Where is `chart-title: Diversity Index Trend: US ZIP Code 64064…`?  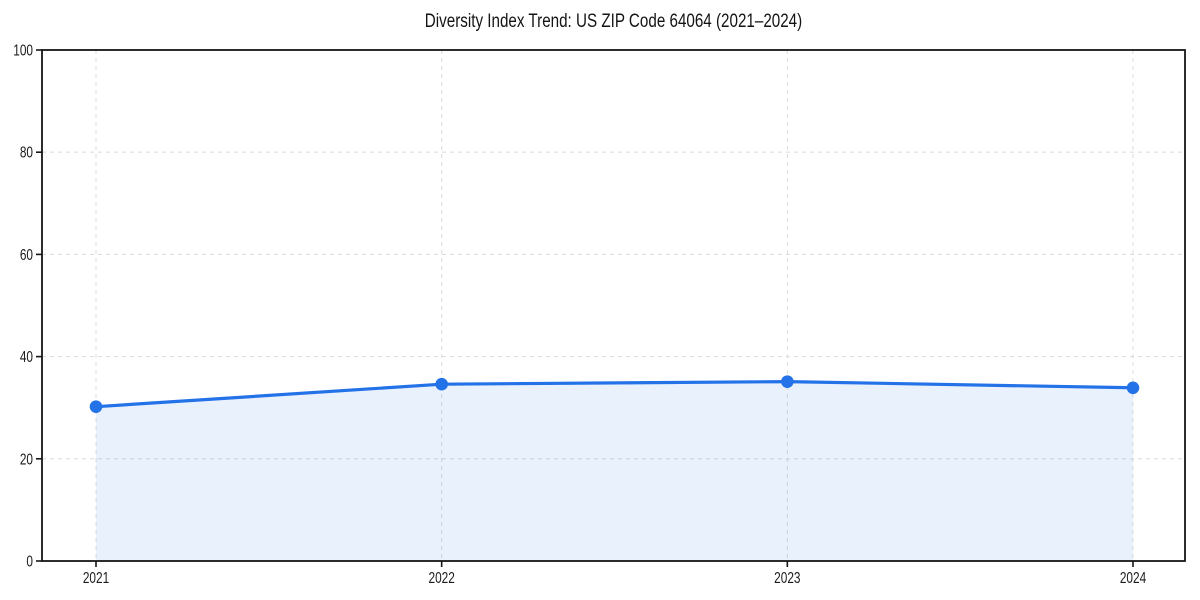 chart-title: Diversity Index Trend: US ZIP Code 64064… is located at coordinates (613, 21).